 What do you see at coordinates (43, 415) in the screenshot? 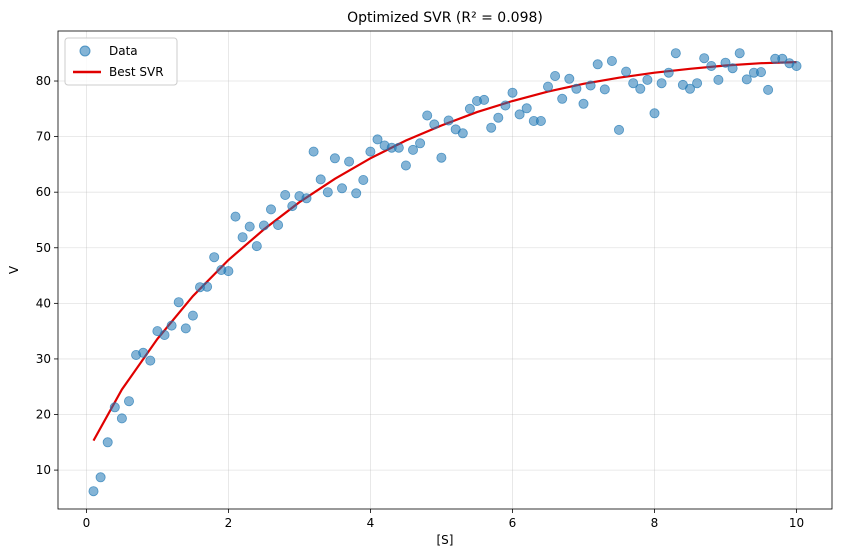
I see `y-tick-label: 20` at bounding box center [43, 415].